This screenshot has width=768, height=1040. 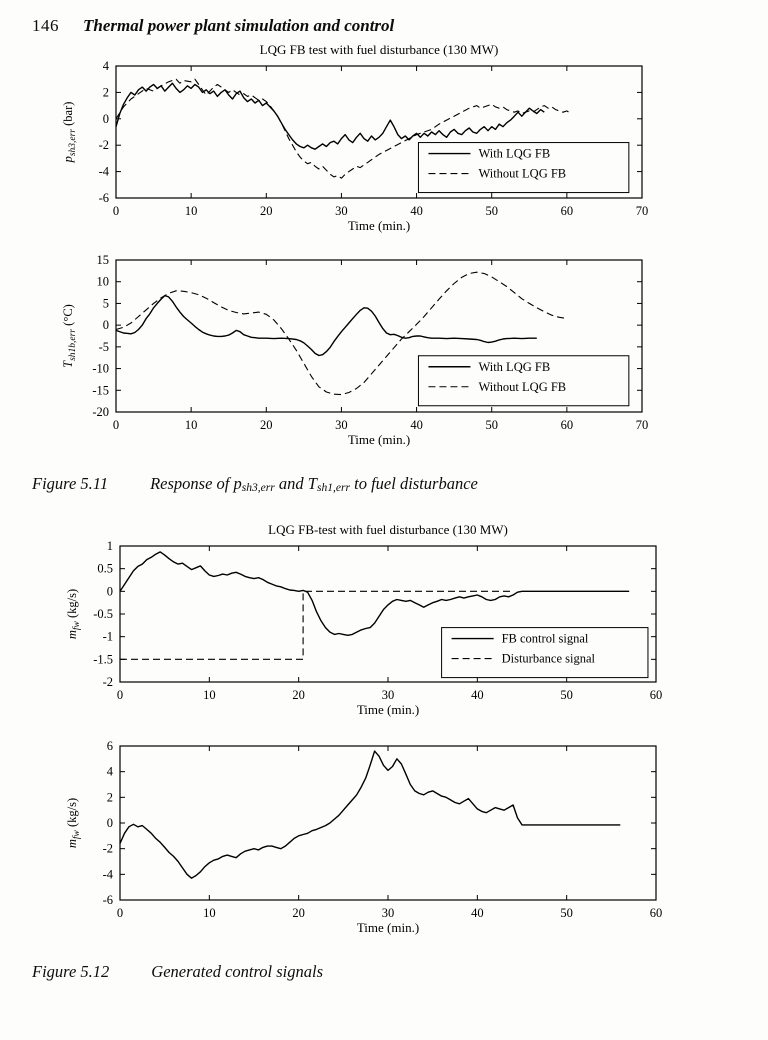 I want to click on figure-5-12-caption: Figure 5.12 Generated control signals, so click(x=400, y=972).